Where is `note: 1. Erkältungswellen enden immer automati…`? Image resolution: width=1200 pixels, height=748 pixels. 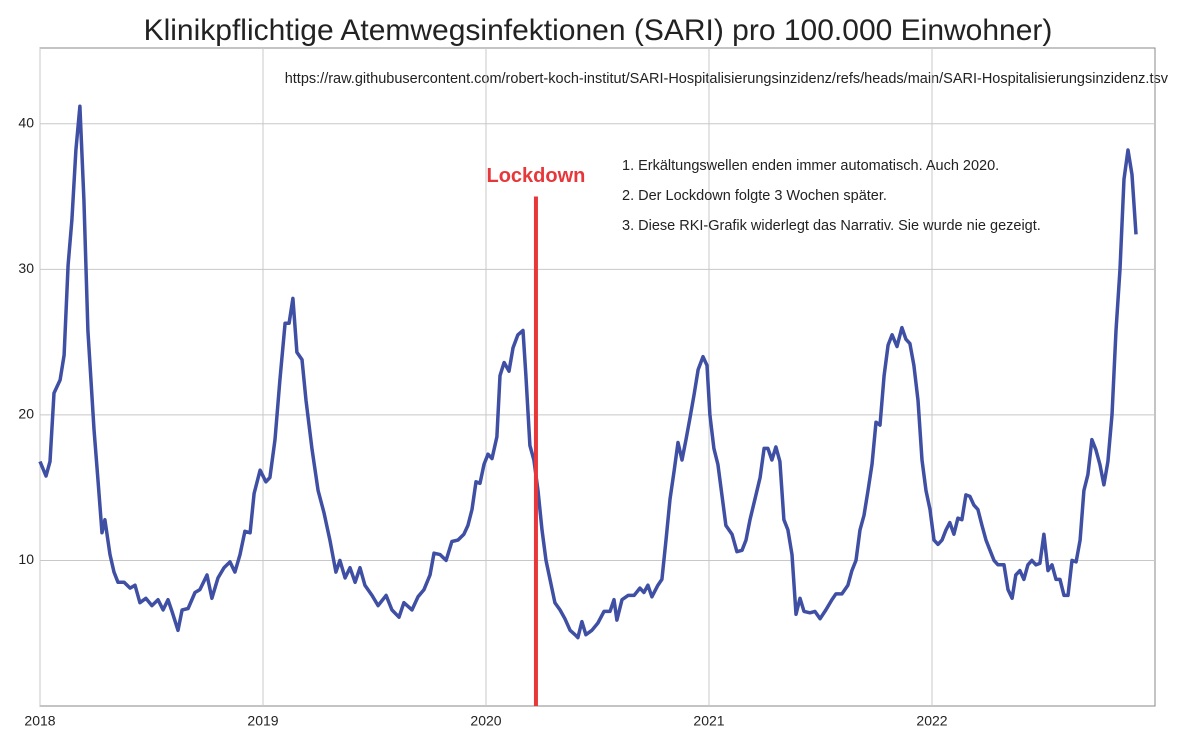 note: 1. Erkältungswellen enden immer automati… is located at coordinates (810, 166).